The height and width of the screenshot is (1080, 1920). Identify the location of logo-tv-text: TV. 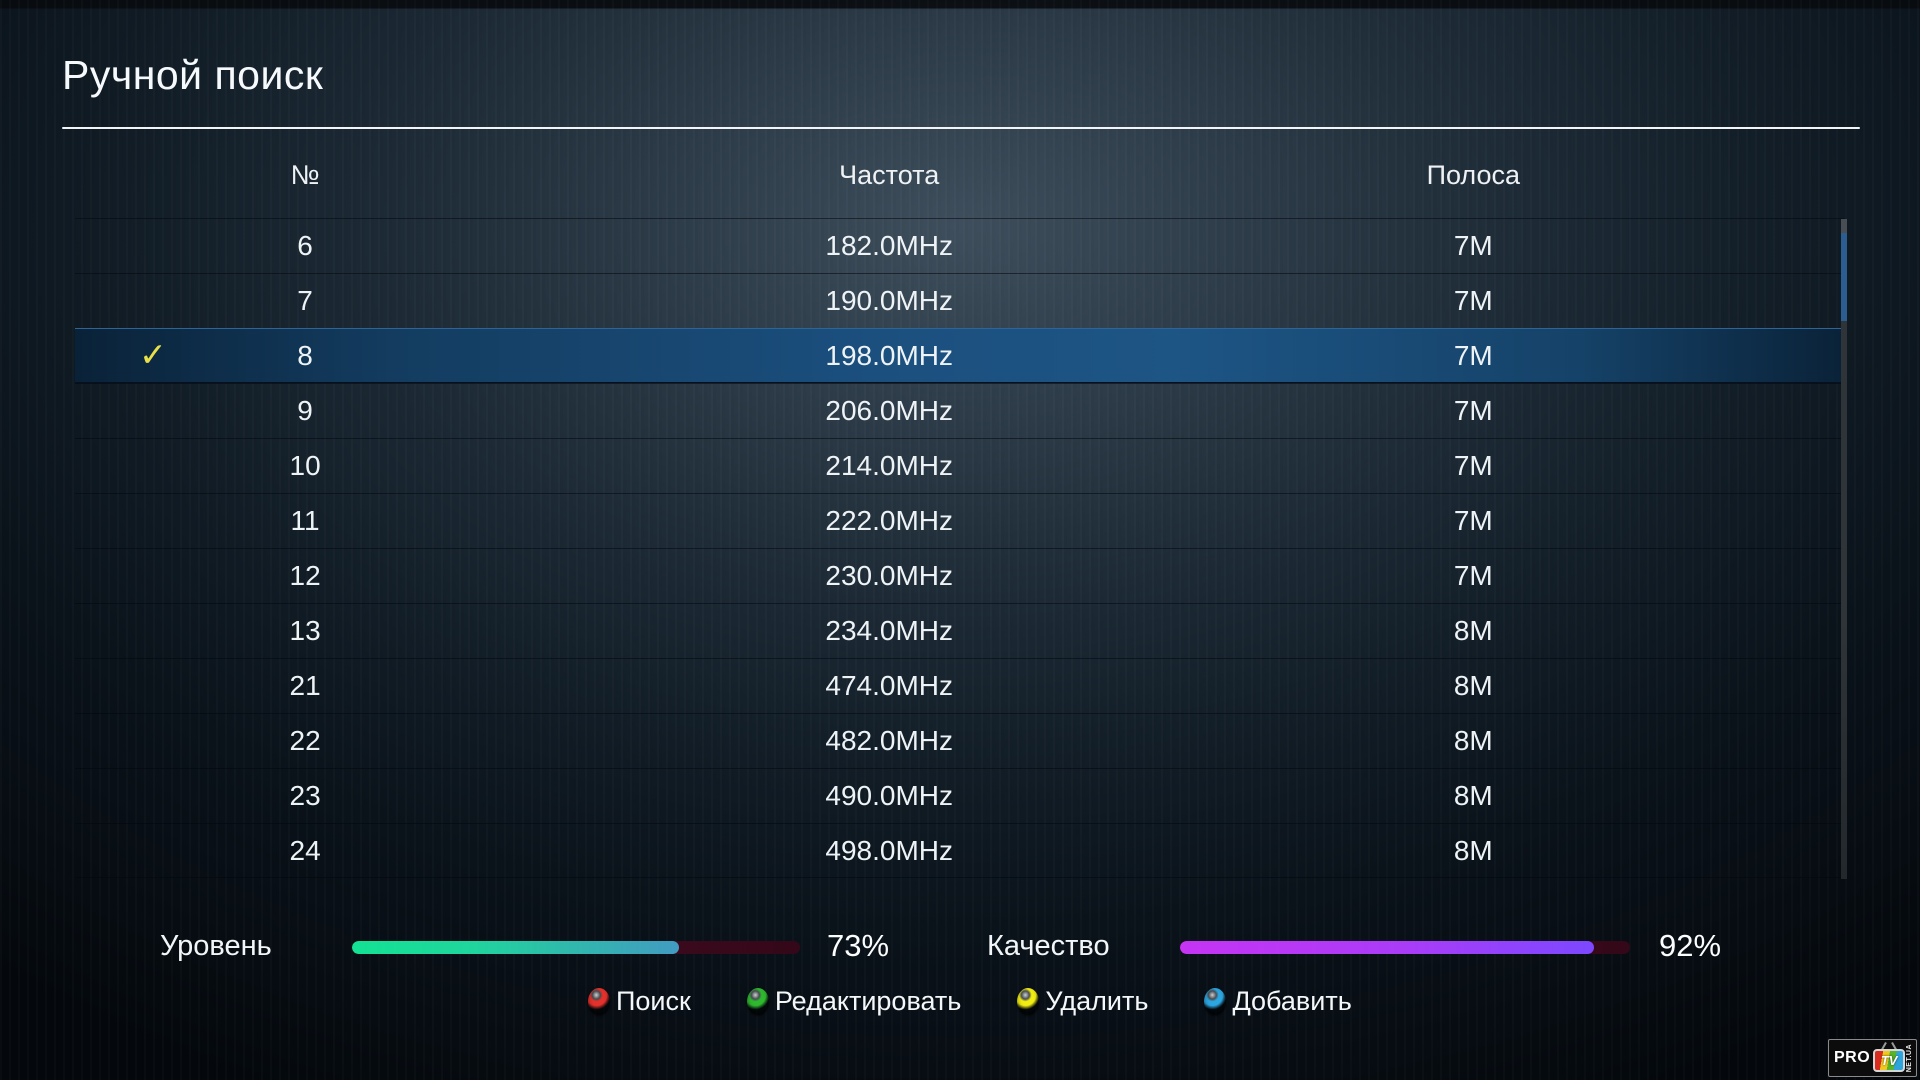
(1889, 1060).